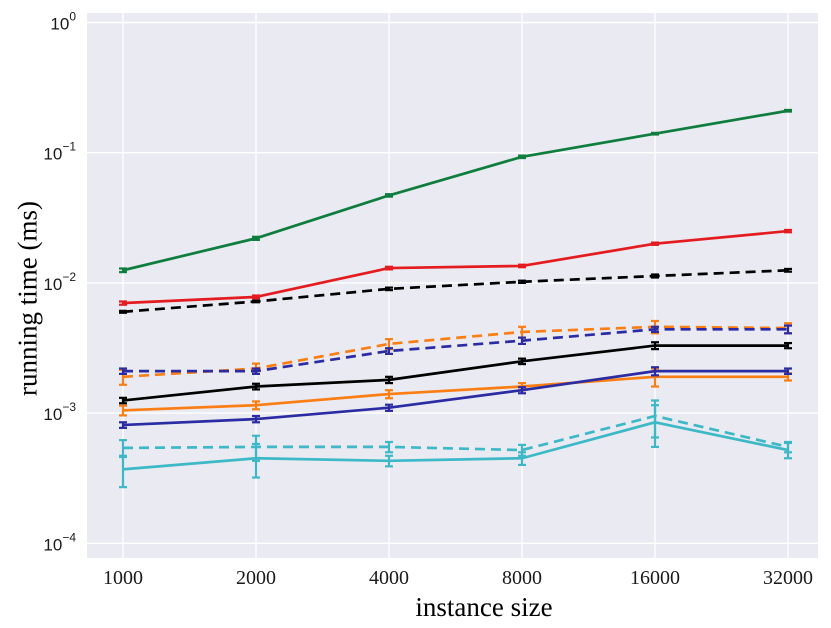  Describe the element at coordinates (522, 578) in the screenshot. I see `x-tick-label: 8000` at that location.